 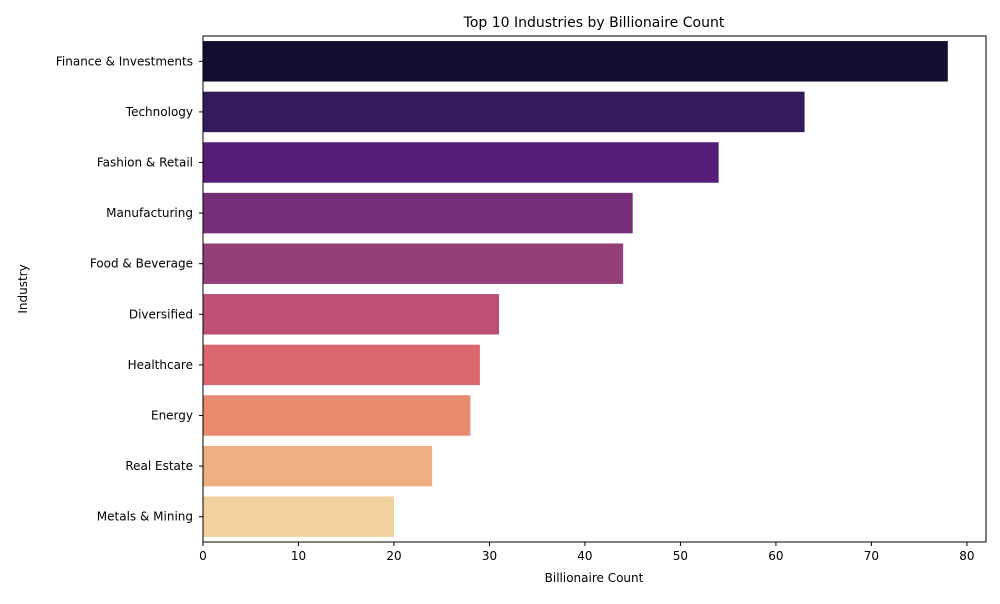 What do you see at coordinates (172, 416) in the screenshot?
I see `y-tick-label: Energy` at bounding box center [172, 416].